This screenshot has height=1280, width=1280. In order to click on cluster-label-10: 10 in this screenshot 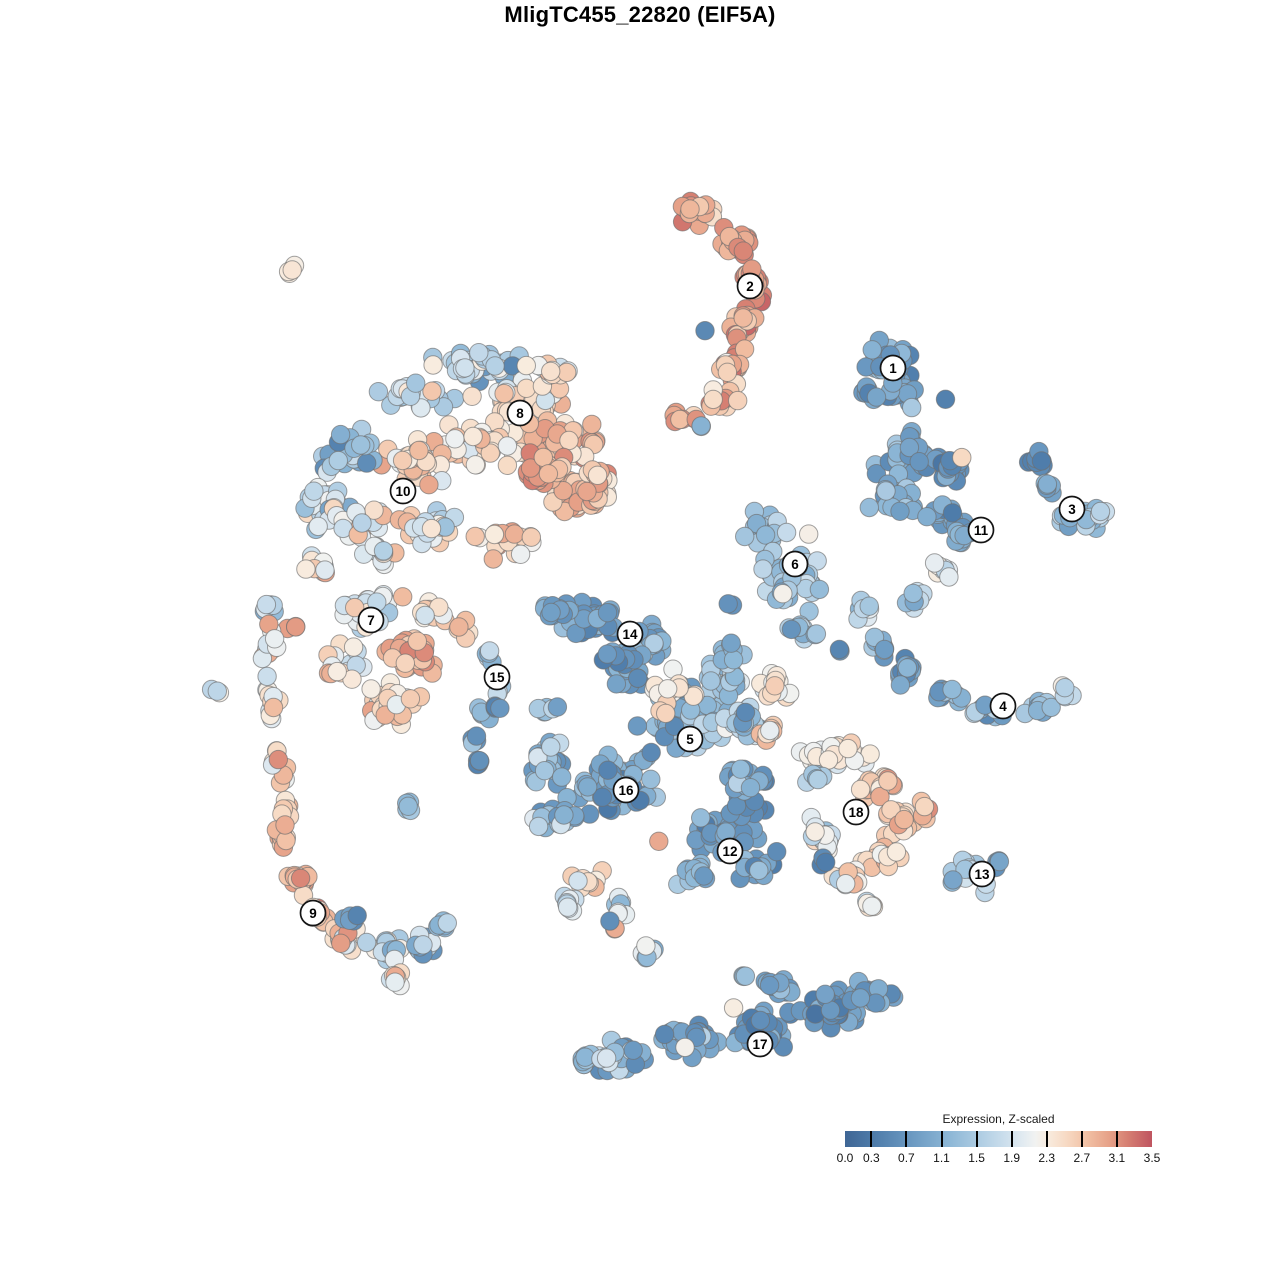, I will do `click(403, 491)`.